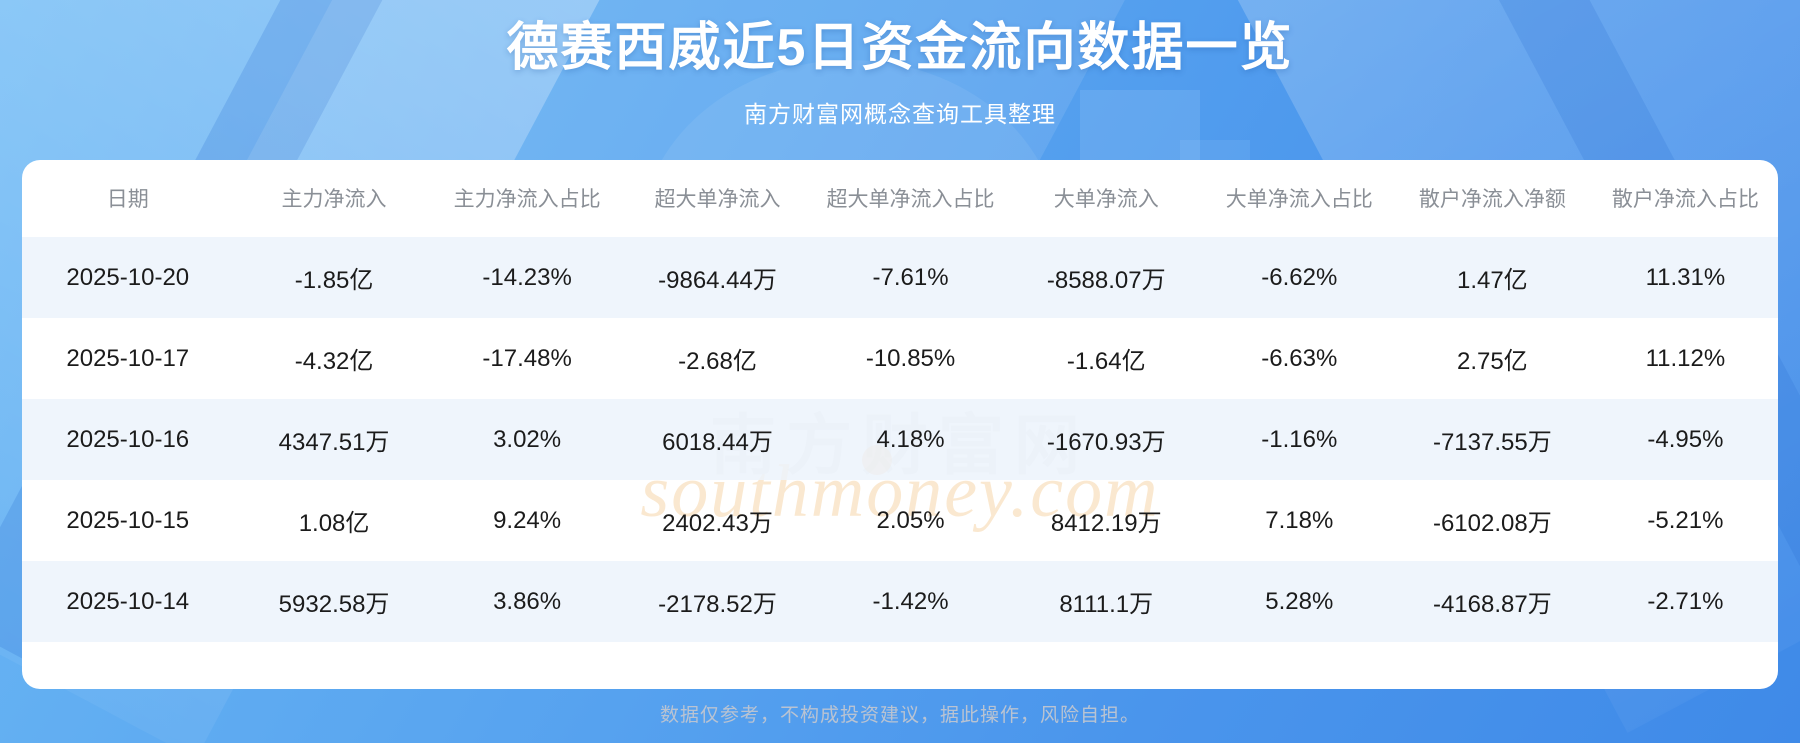 The image size is (1800, 743). Describe the element at coordinates (1685, 520) in the screenshot. I see `cell-retail-pct: -5.21%` at that location.